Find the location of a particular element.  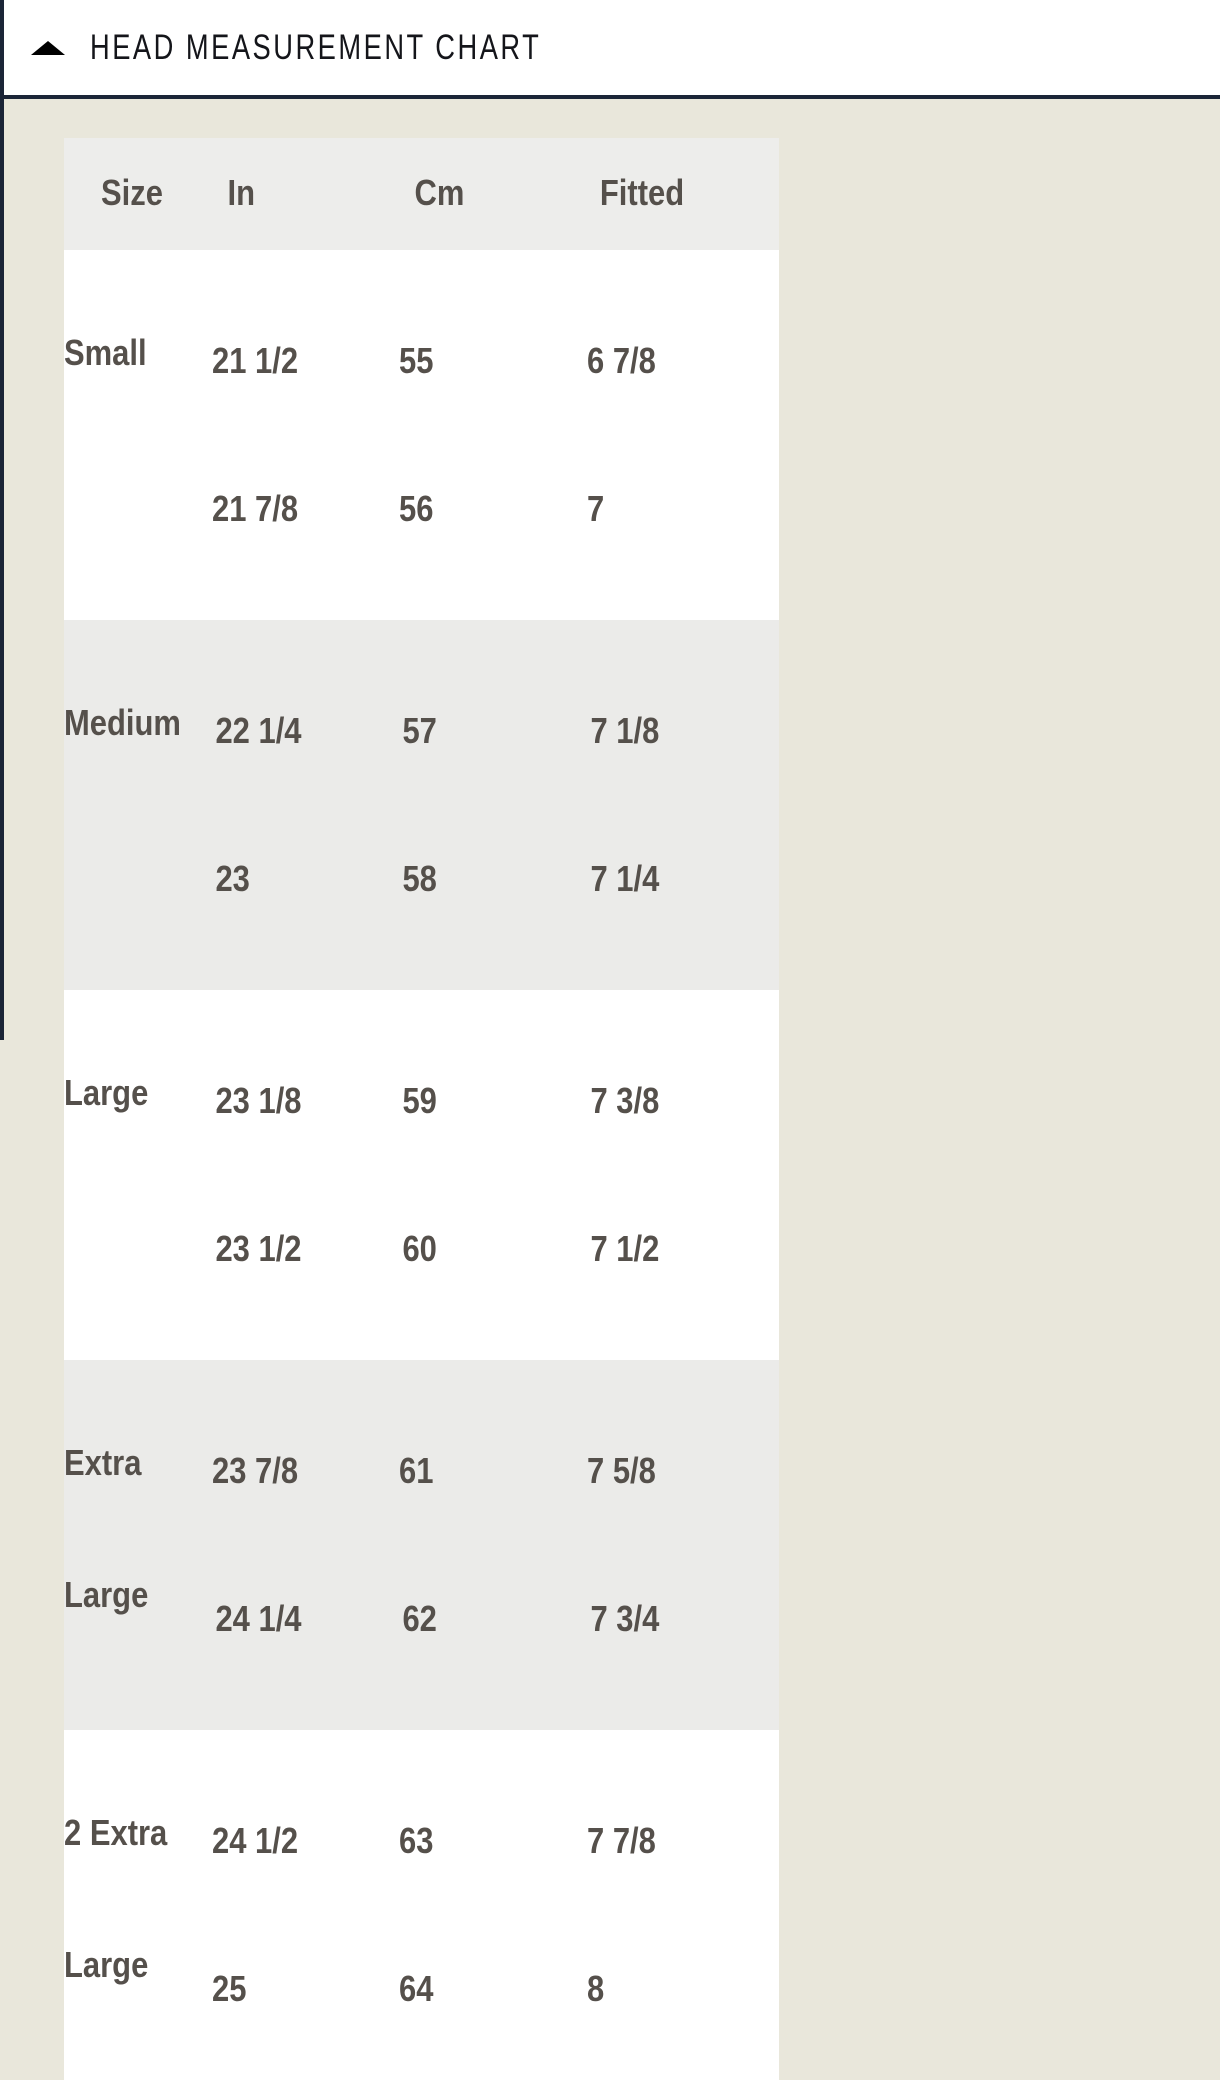

page-title: HEAD MEASUREMENT CHART is located at coordinates (316, 47).